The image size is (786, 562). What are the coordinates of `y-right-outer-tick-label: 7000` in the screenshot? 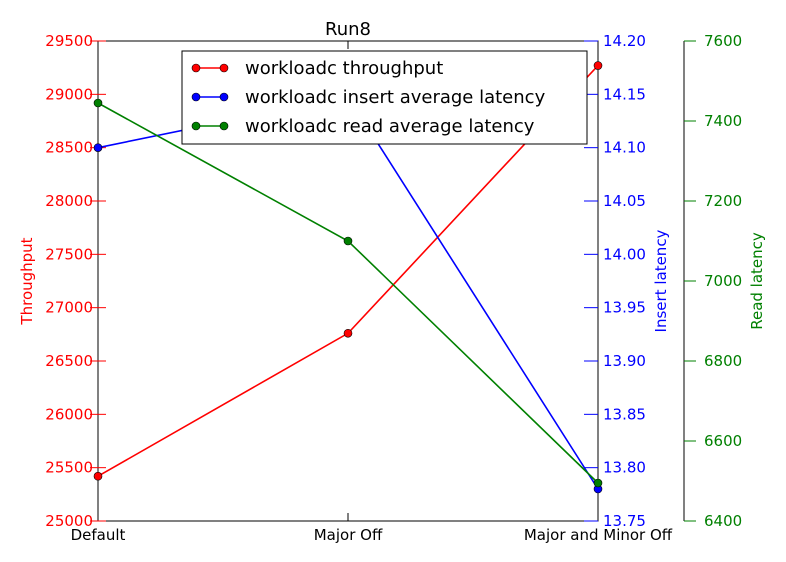 It's located at (723, 281).